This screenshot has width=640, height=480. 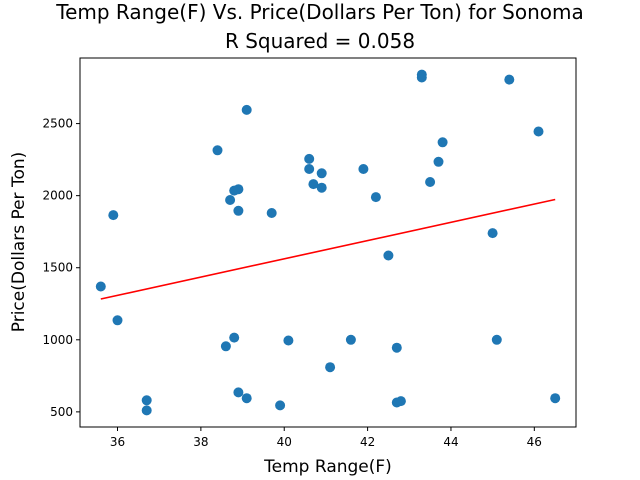 I want to click on y-tick-label-2000: 2000, so click(x=57, y=196).